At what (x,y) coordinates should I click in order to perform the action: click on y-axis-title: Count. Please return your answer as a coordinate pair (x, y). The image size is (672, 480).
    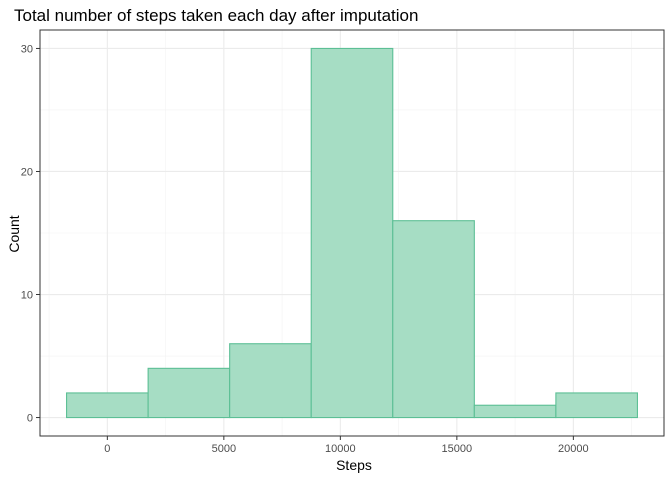
    Looking at the image, I should click on (14, 233).